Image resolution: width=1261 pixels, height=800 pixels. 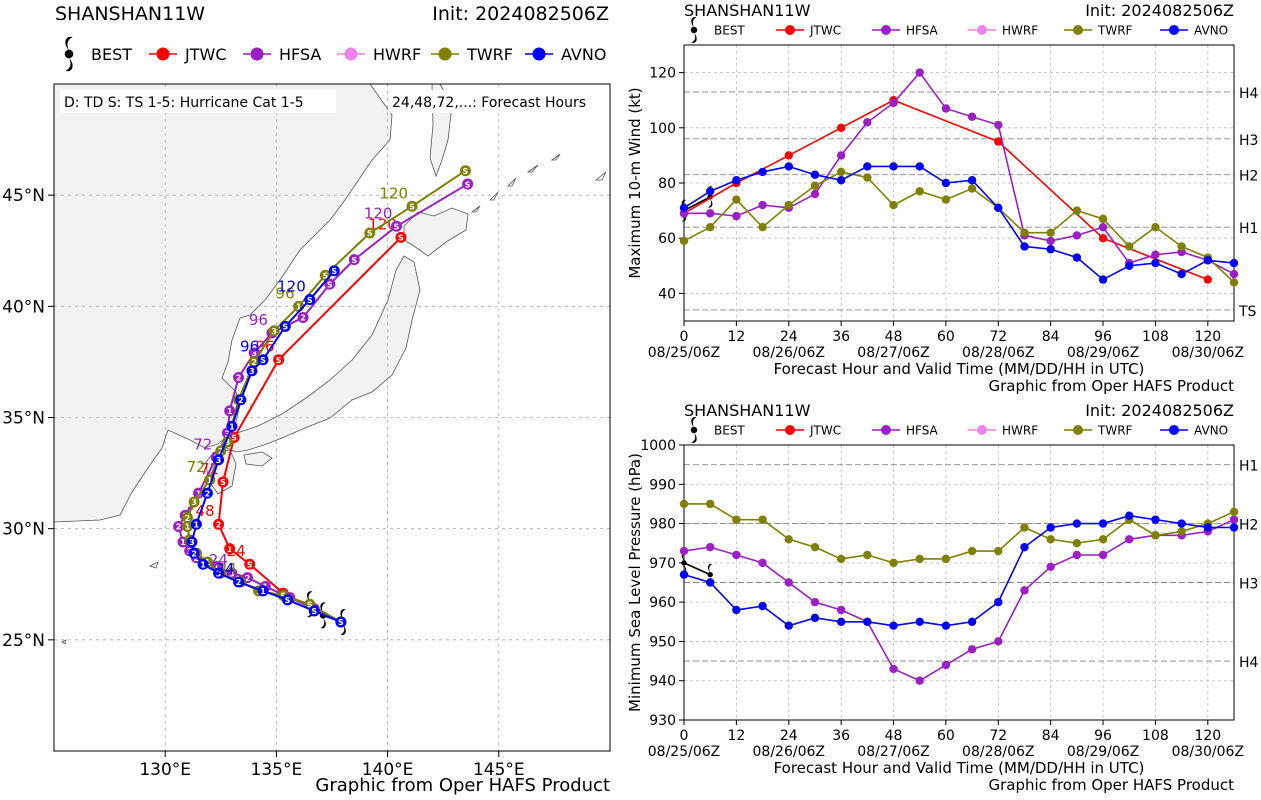 I want to click on wind-jtwc-point, so click(x=788, y=155).